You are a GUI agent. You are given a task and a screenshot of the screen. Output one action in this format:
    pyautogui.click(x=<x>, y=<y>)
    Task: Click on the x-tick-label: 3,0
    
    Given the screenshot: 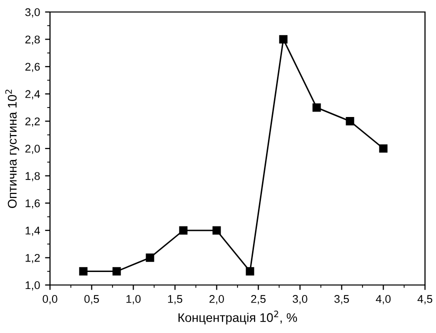 What is the action you would take?
    pyautogui.click(x=300, y=299)
    